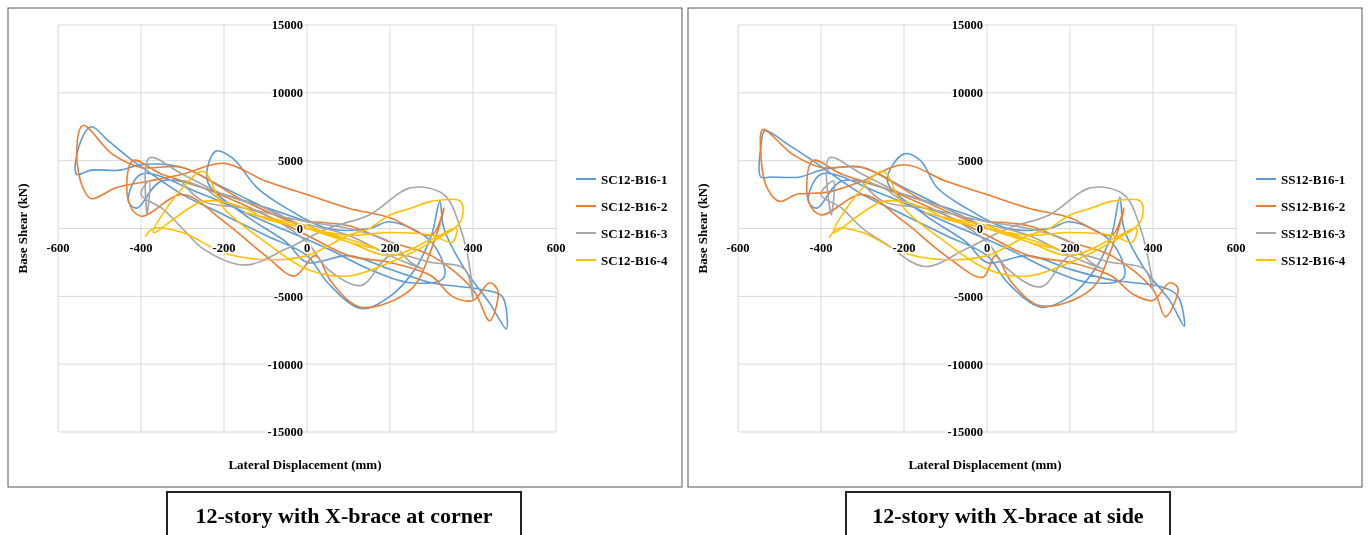 The height and width of the screenshot is (535, 1369). I want to click on text: 12-story with X-brace at corner, so click(344, 515).